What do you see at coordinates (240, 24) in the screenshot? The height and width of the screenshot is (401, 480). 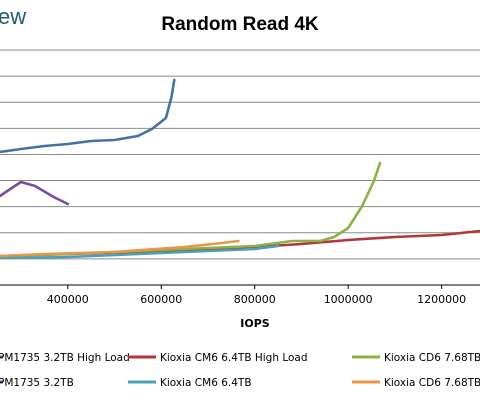 I see `chart-title: Random Read 4K` at bounding box center [240, 24].